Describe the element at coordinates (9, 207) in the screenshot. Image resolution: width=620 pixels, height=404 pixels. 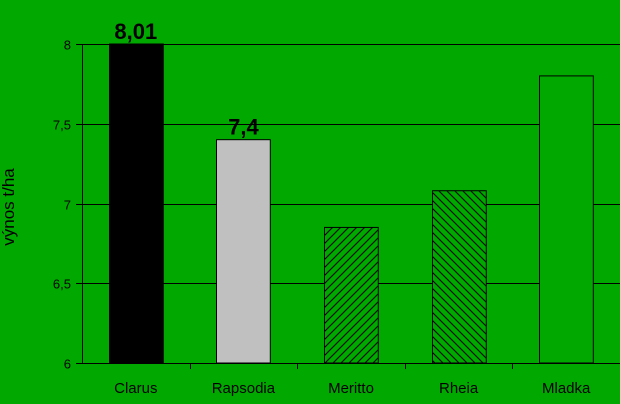
I see `y-axis-label: výnos t/ha` at that location.